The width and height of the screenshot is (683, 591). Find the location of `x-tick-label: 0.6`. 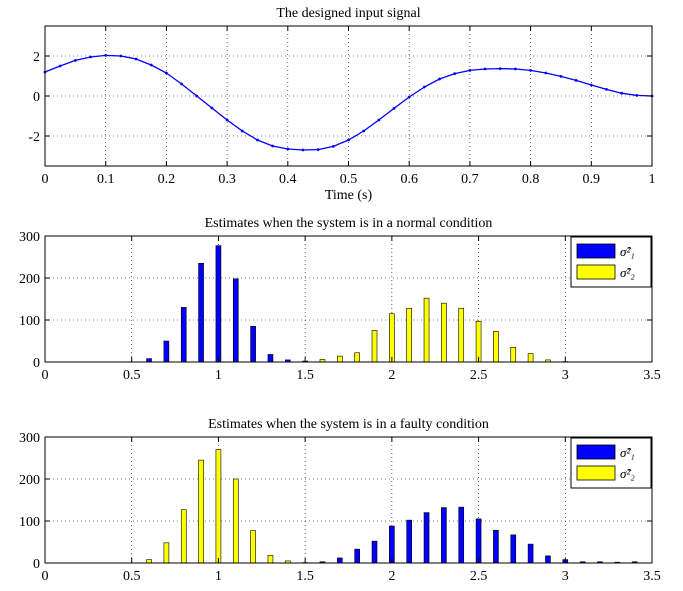

x-tick-label: 0.6 is located at coordinates (409, 179).